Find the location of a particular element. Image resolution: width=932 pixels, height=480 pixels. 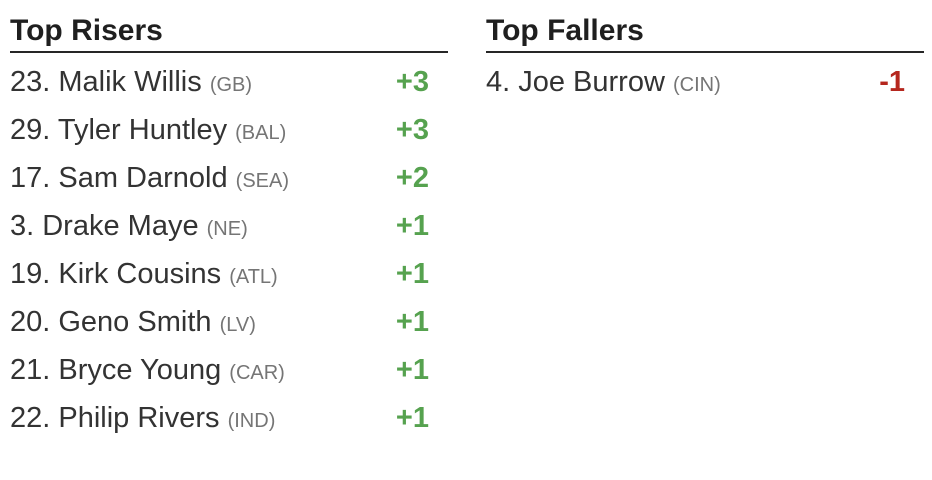

player-cell: 23. Malik Willis (GB) is located at coordinates (175, 82).